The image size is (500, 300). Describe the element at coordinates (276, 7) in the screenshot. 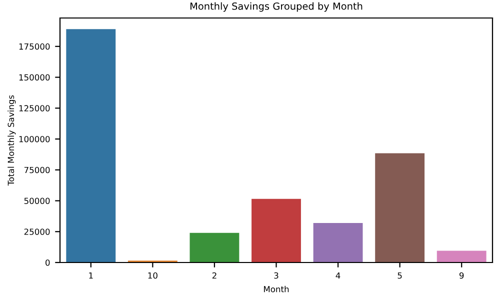

I see `chart-title: Monthly Savings Grouped by Month` at that location.